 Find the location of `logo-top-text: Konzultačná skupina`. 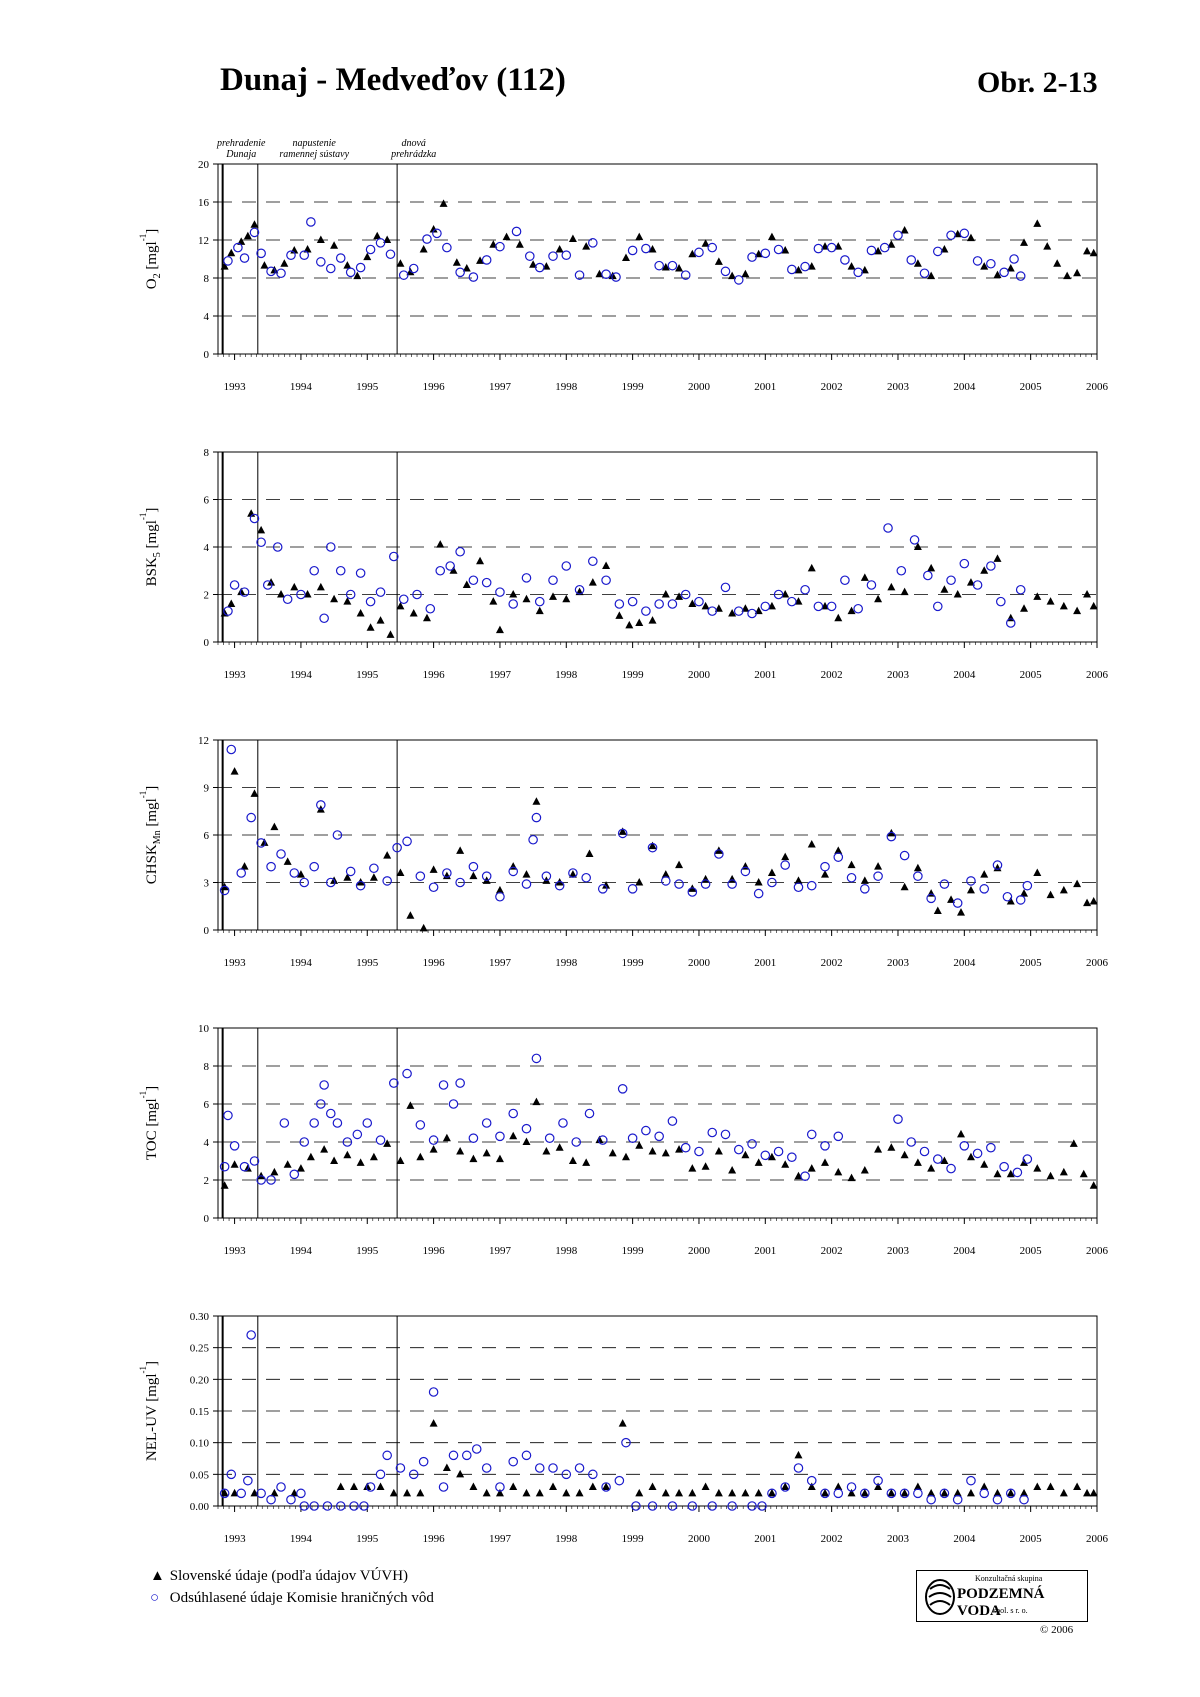

logo-top-text: Konzultačná skupina is located at coordinates (1009, 1578).